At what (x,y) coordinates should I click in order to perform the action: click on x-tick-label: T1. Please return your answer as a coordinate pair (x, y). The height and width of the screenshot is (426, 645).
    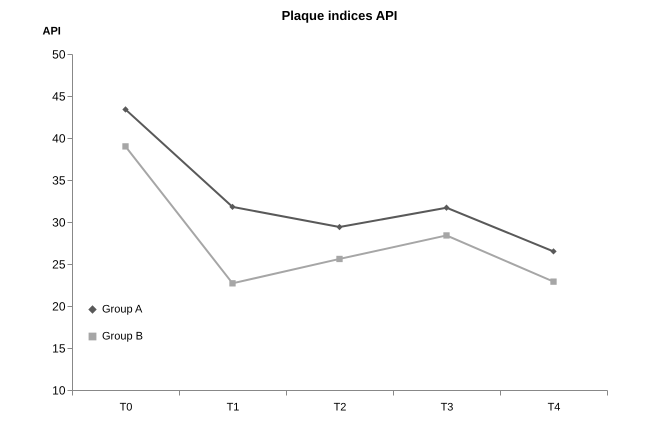
    Looking at the image, I should click on (233, 408).